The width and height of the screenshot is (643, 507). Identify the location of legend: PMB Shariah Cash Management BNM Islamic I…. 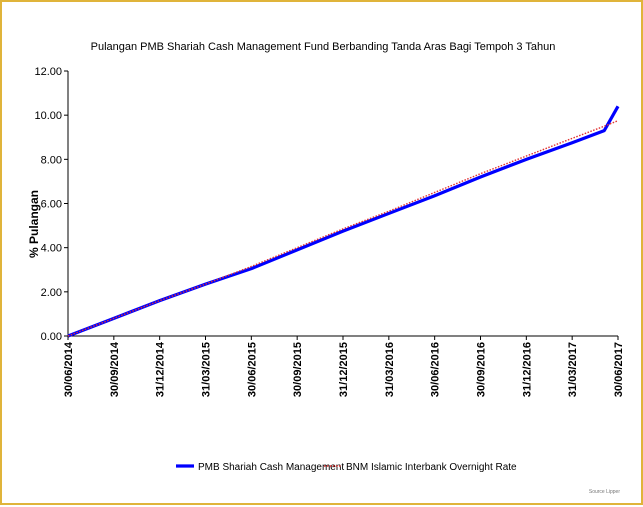
(346, 467).